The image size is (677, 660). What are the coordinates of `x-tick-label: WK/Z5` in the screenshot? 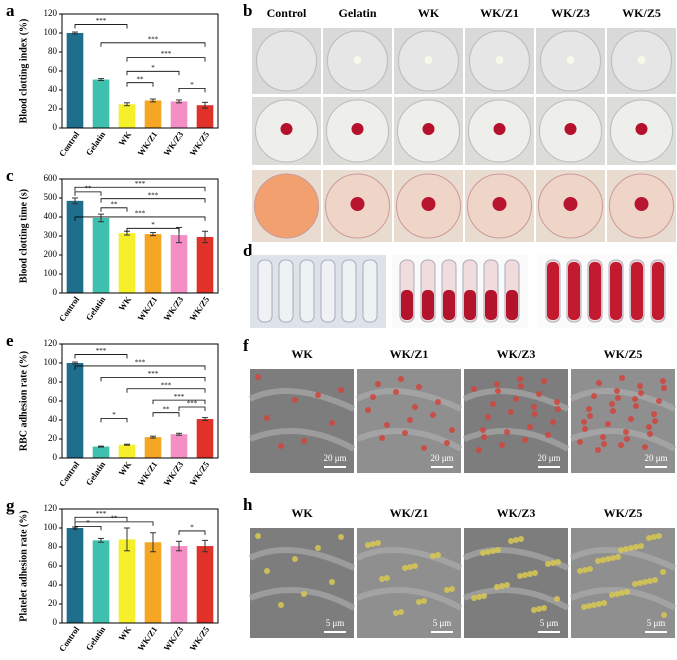 It's located at (199, 639).